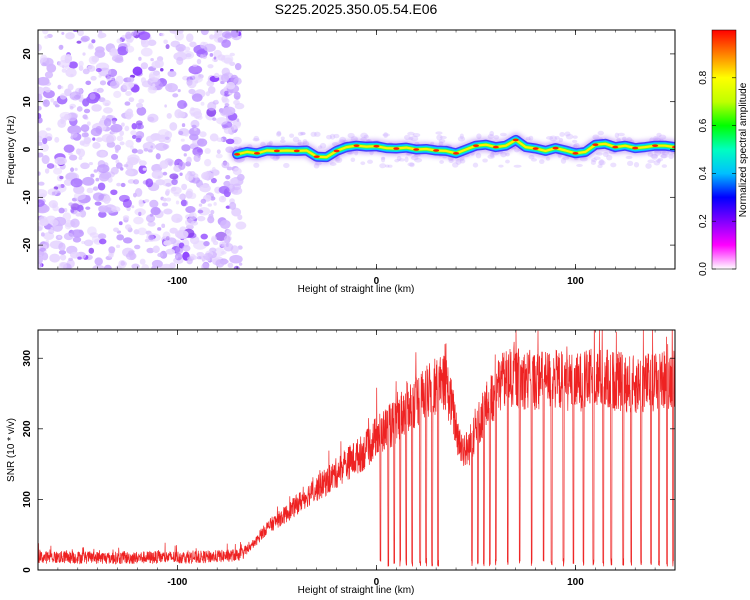  I want to click on snr-xlabel: Height of straight line (km), so click(356, 590).